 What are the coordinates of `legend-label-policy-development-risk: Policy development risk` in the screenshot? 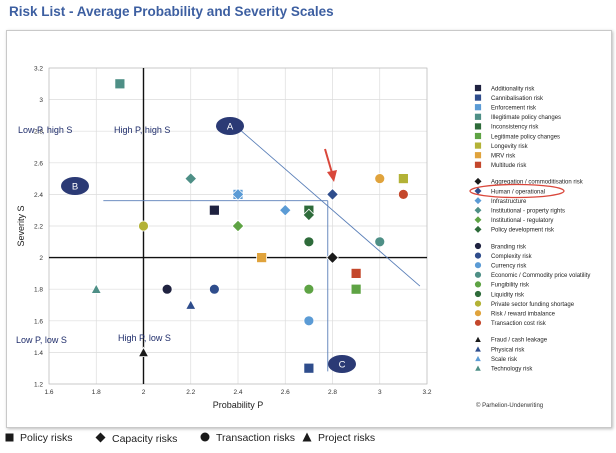 It's located at (523, 231).